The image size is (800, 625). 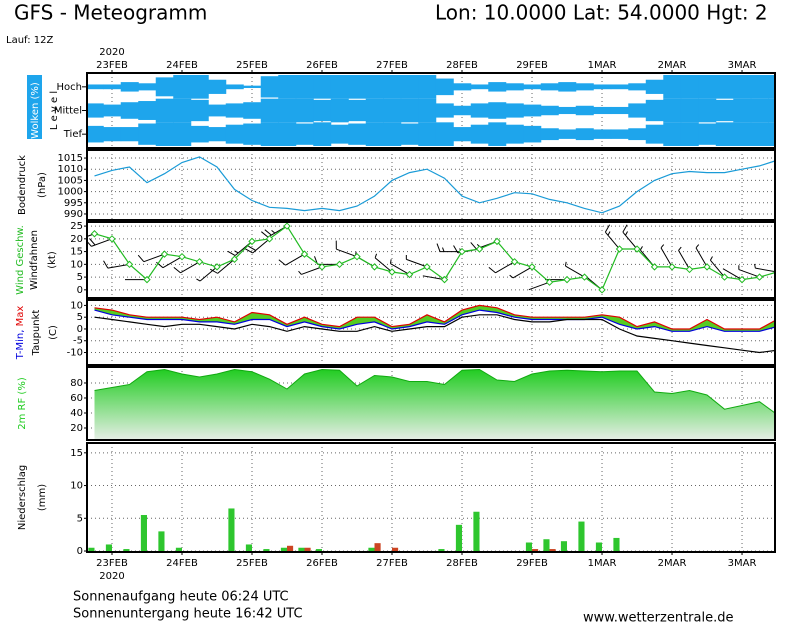 I want to click on y-tick-label: 25, so click(x=76, y=226).